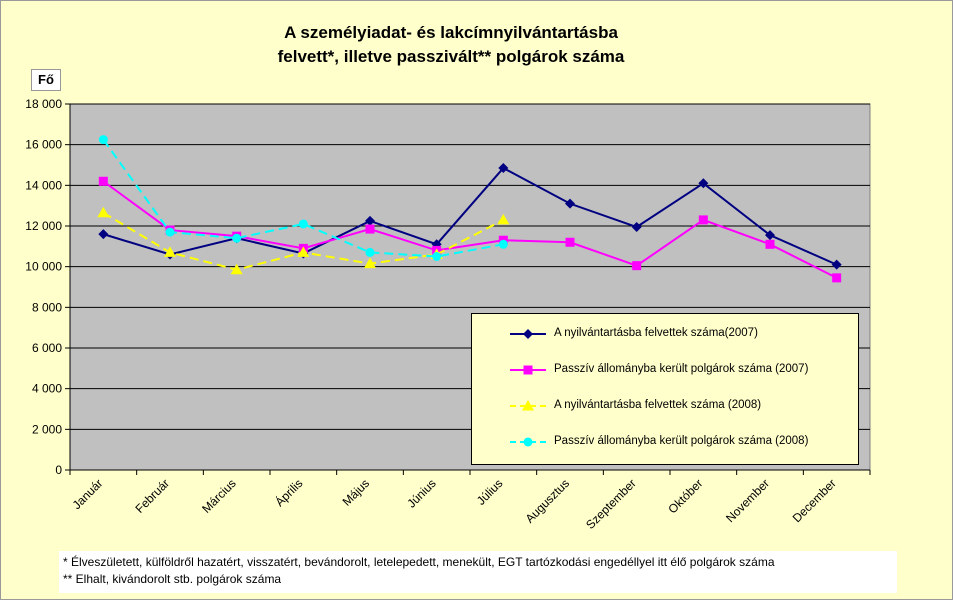  I want to click on y-tick-label: 4 000, so click(47, 389).